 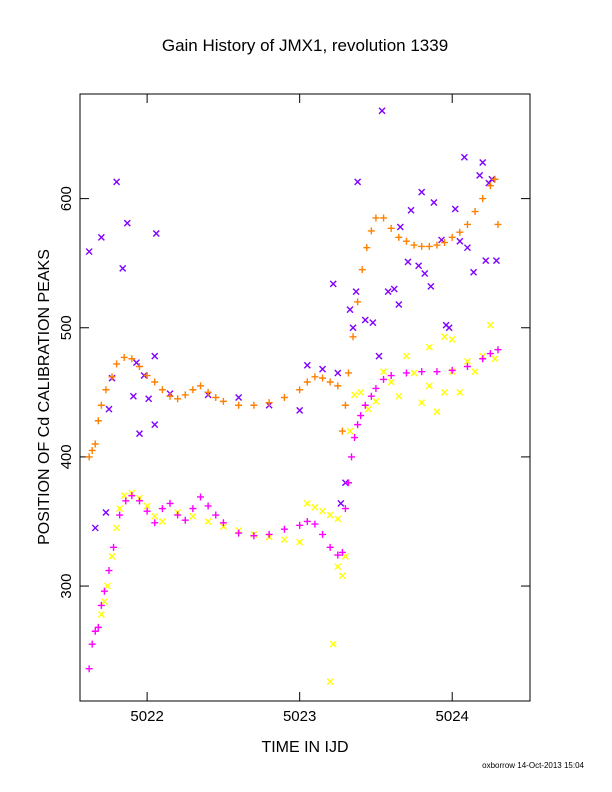 I want to click on y-tick-label: 300, so click(x=66, y=586).